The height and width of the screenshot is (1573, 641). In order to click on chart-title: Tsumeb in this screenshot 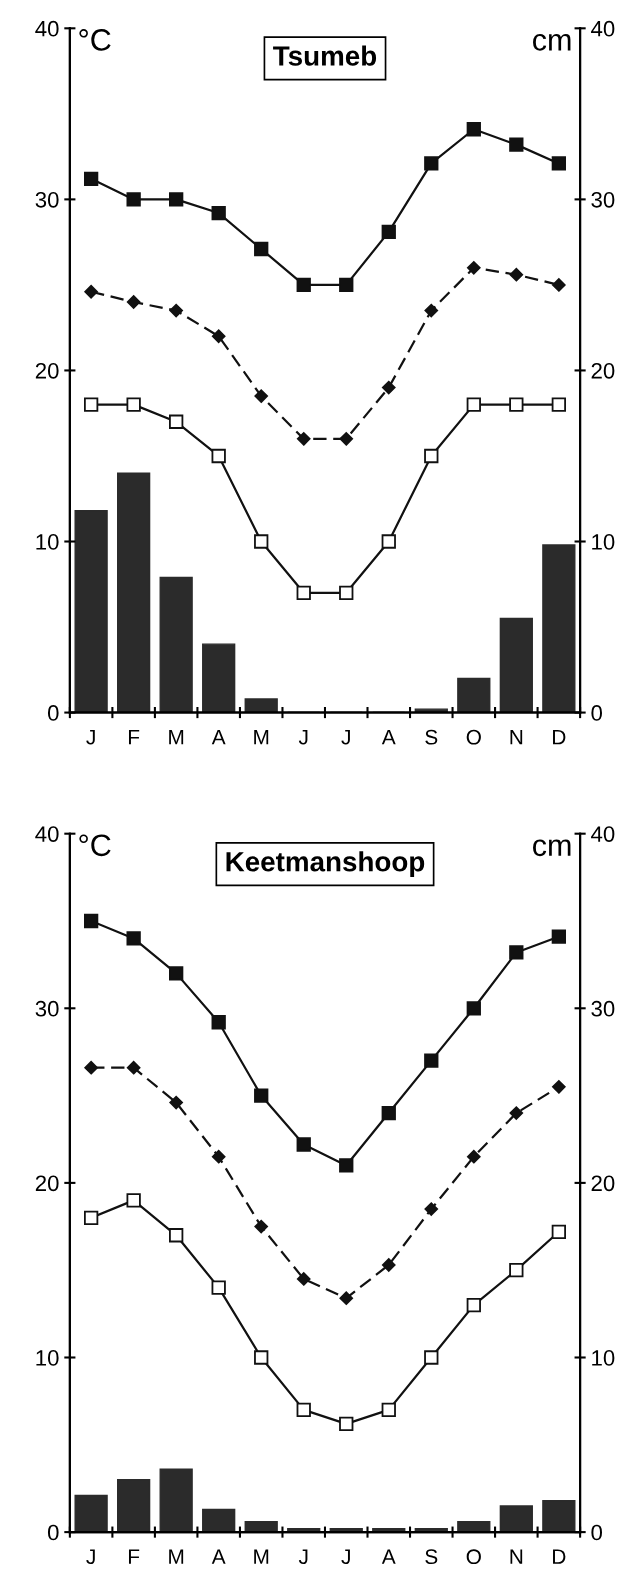, I will do `click(325, 55)`.